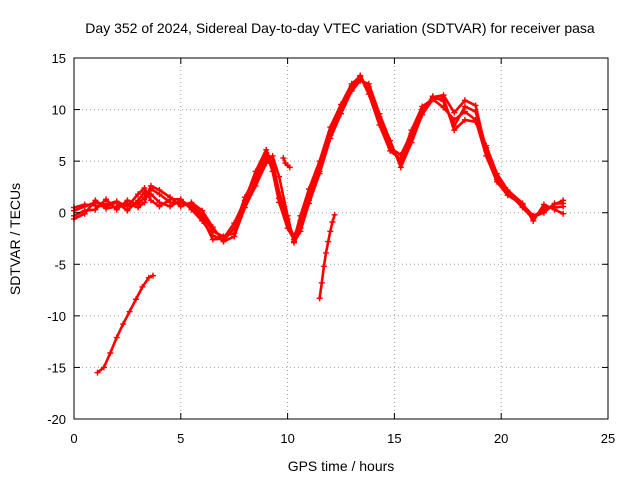 This screenshot has height=480, width=640. I want to click on x-tick-label: 15, so click(394, 438).